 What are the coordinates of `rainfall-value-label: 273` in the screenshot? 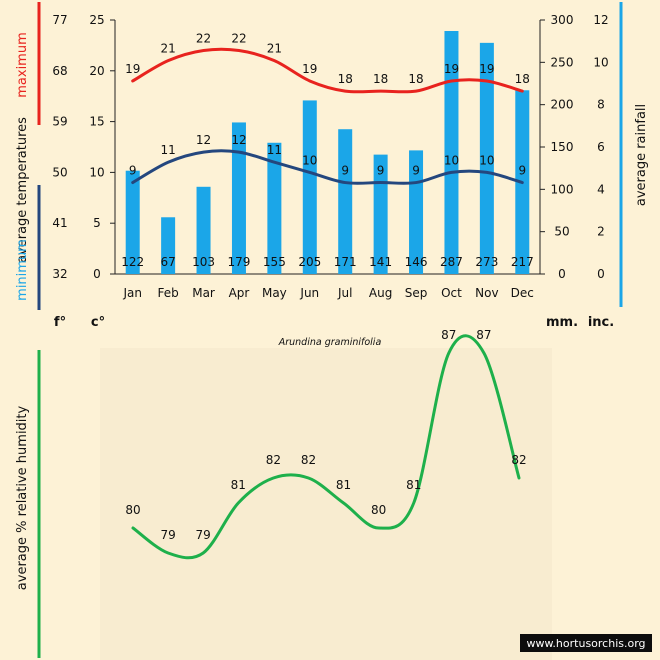 It's located at (486, 262).